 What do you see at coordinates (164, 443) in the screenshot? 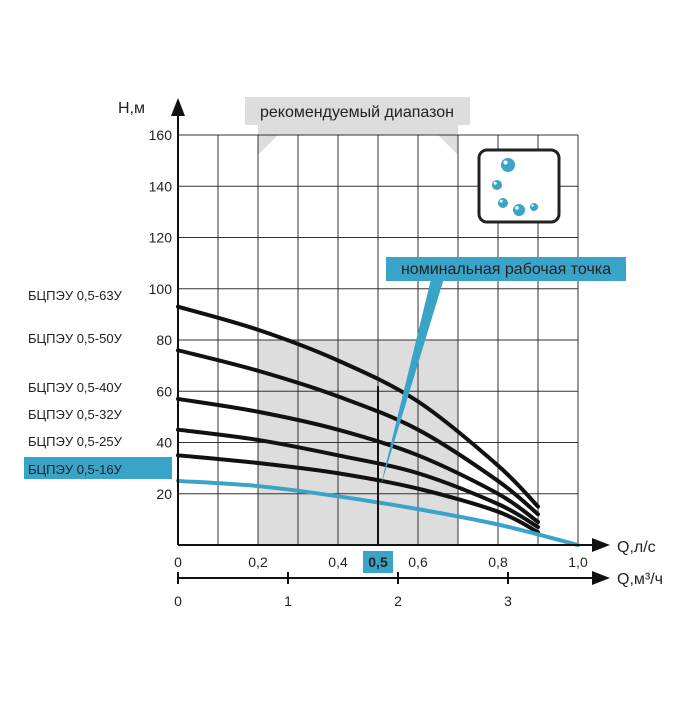
I see `y-tick-label: 40` at bounding box center [164, 443].